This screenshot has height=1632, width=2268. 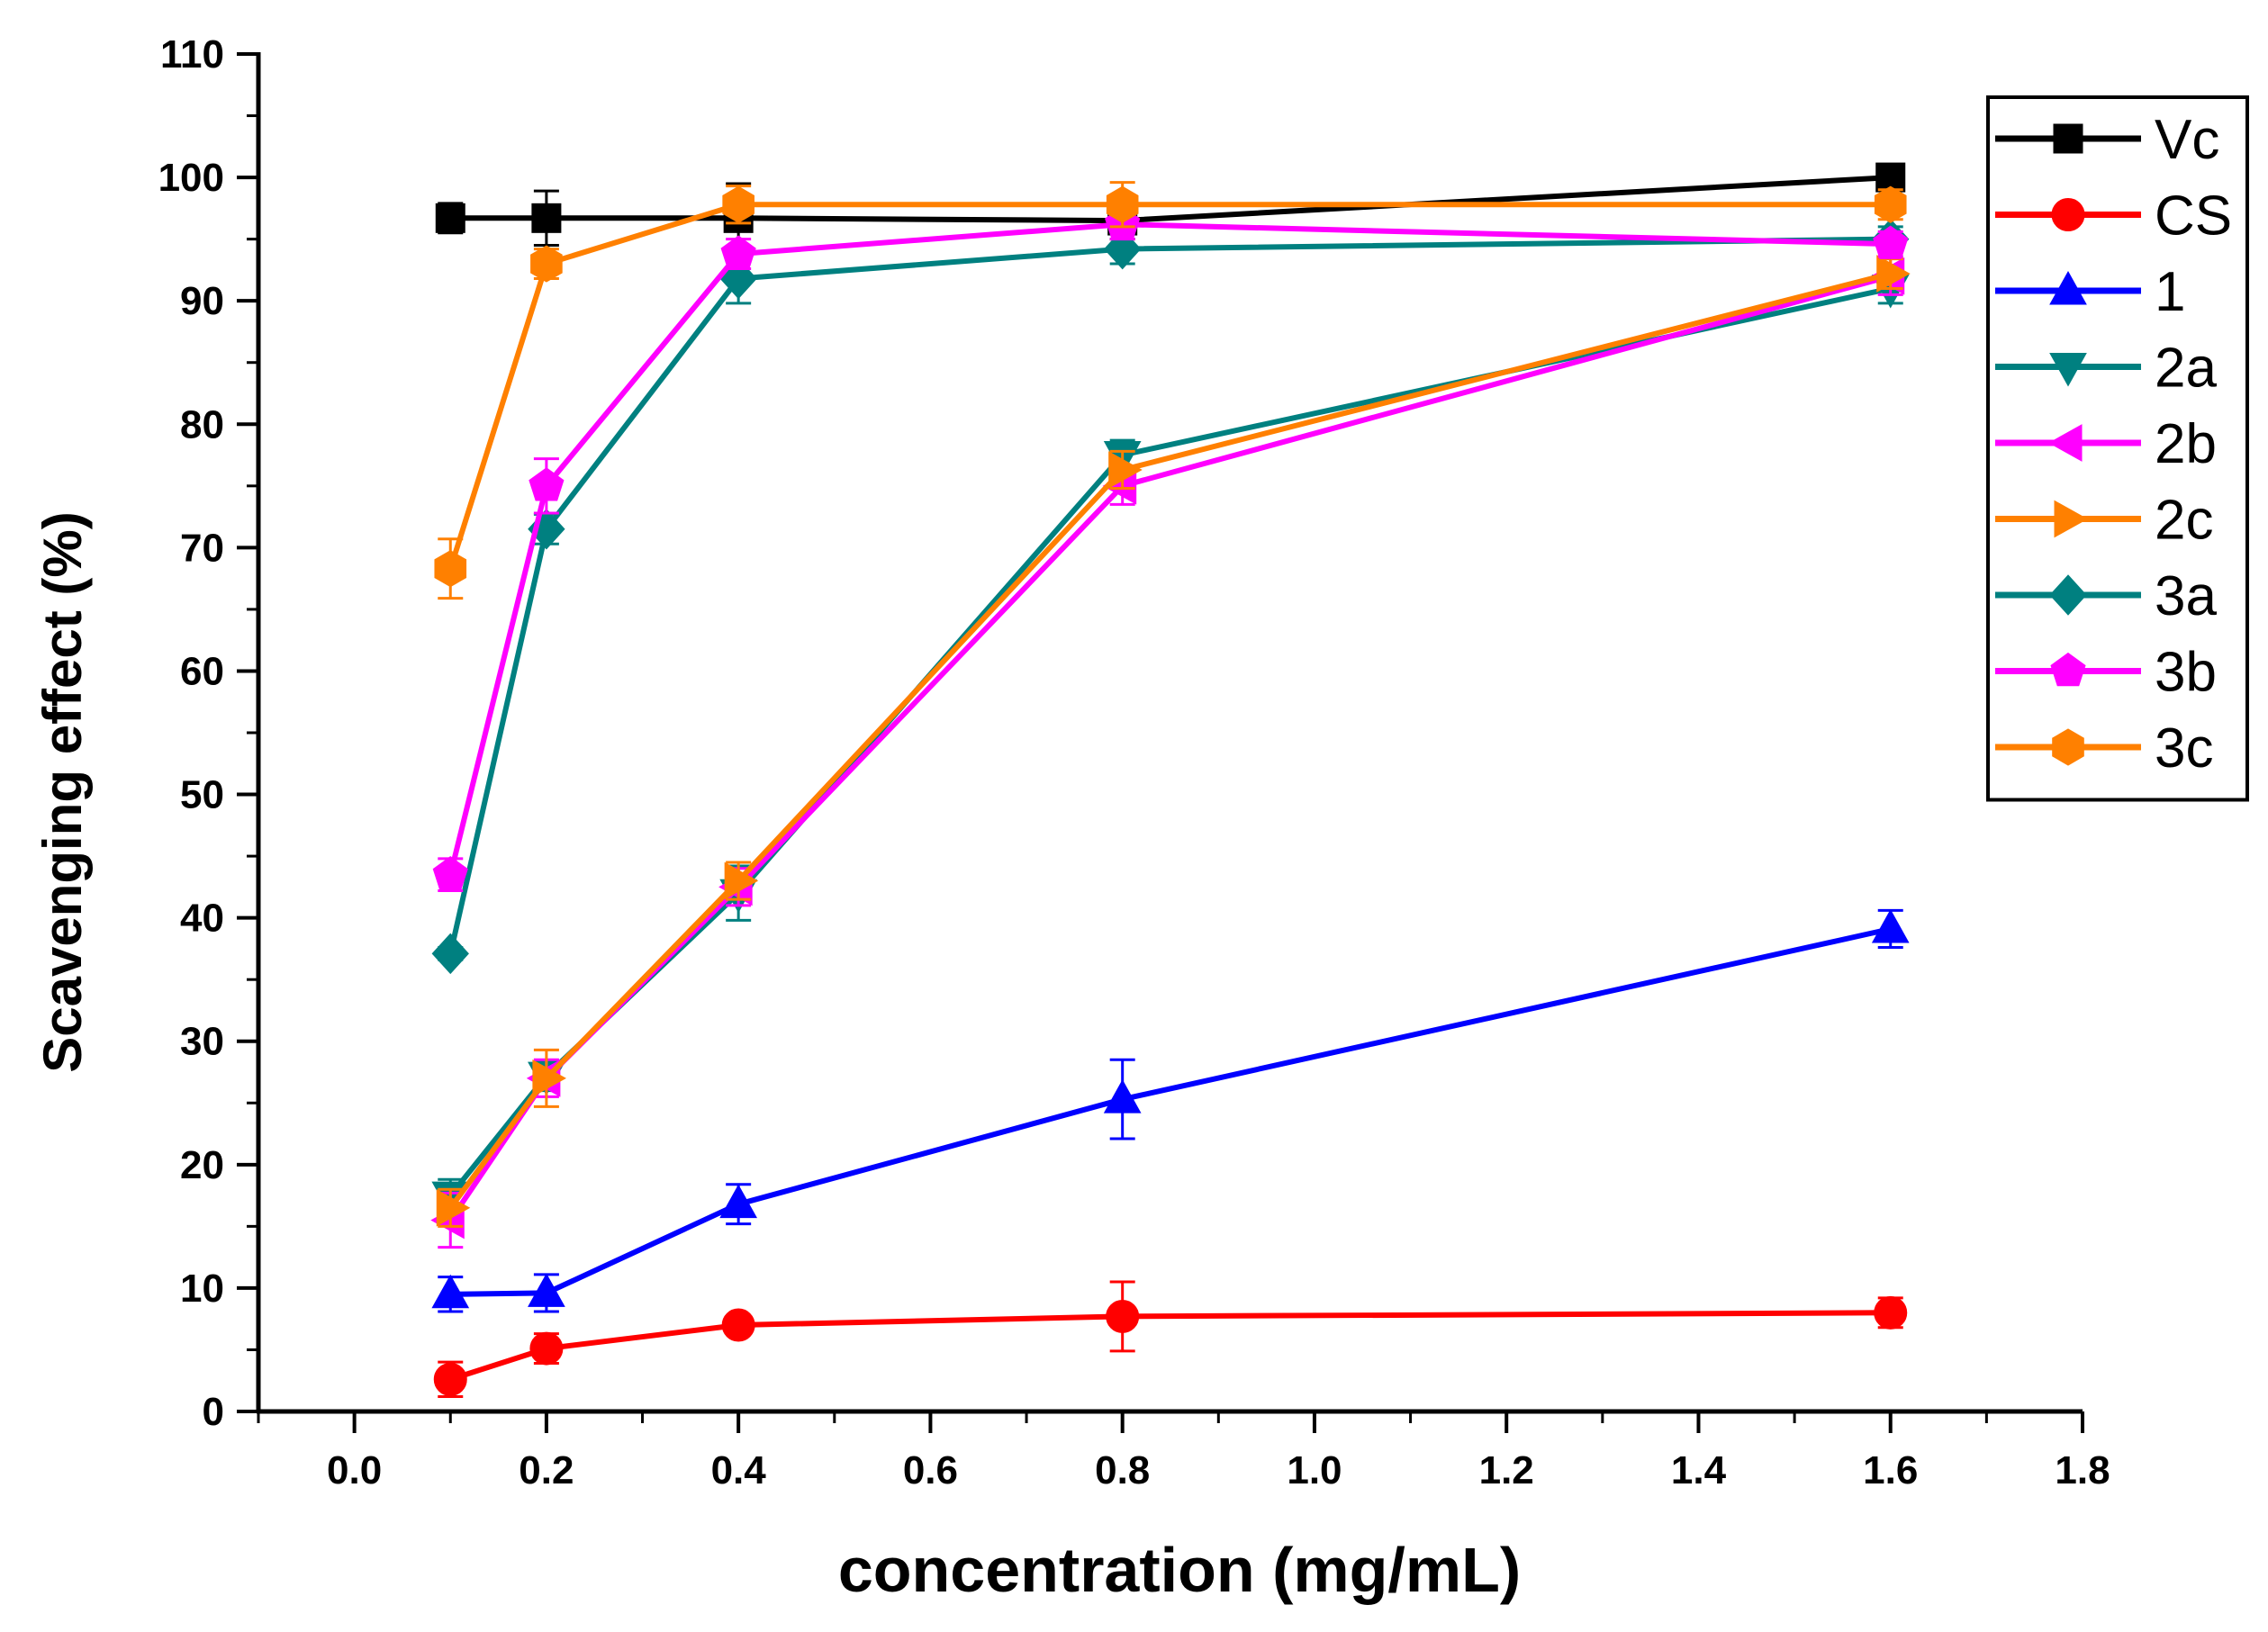 I want to click on legend-label: 3a, so click(x=2186, y=596).